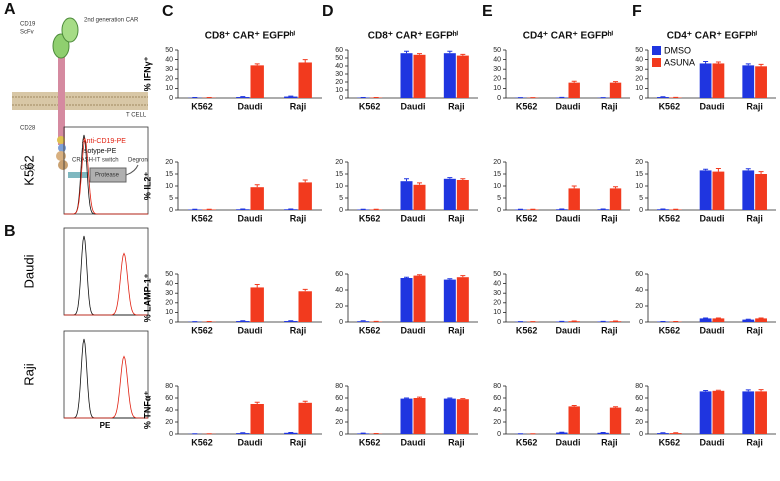 The image size is (780, 481). I want to click on legend-label: DMSO, so click(677, 50).